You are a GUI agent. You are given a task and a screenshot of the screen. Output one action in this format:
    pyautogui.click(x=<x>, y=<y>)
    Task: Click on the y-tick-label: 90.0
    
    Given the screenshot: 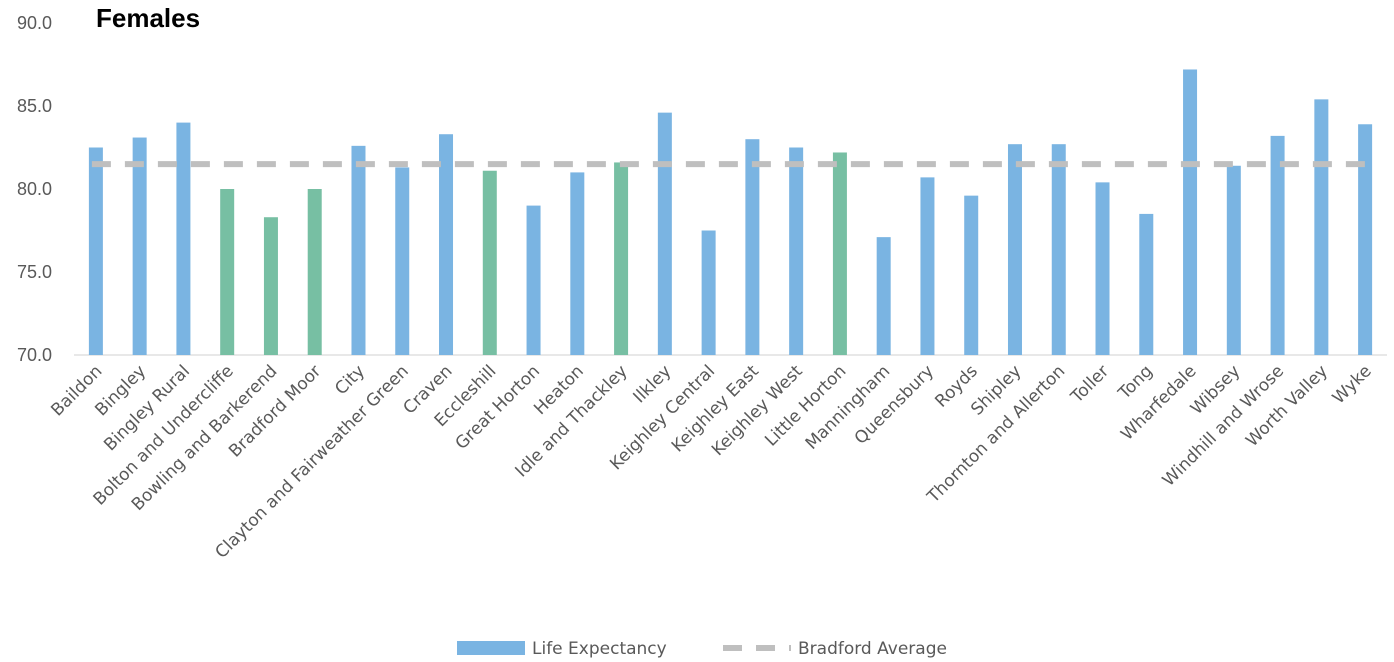 What is the action you would take?
    pyautogui.click(x=34, y=23)
    